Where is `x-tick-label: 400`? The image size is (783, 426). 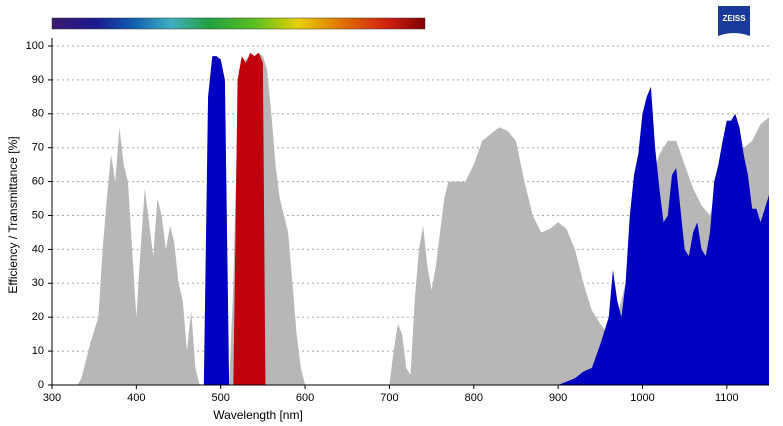 x-tick-label: 400 is located at coordinates (136, 398).